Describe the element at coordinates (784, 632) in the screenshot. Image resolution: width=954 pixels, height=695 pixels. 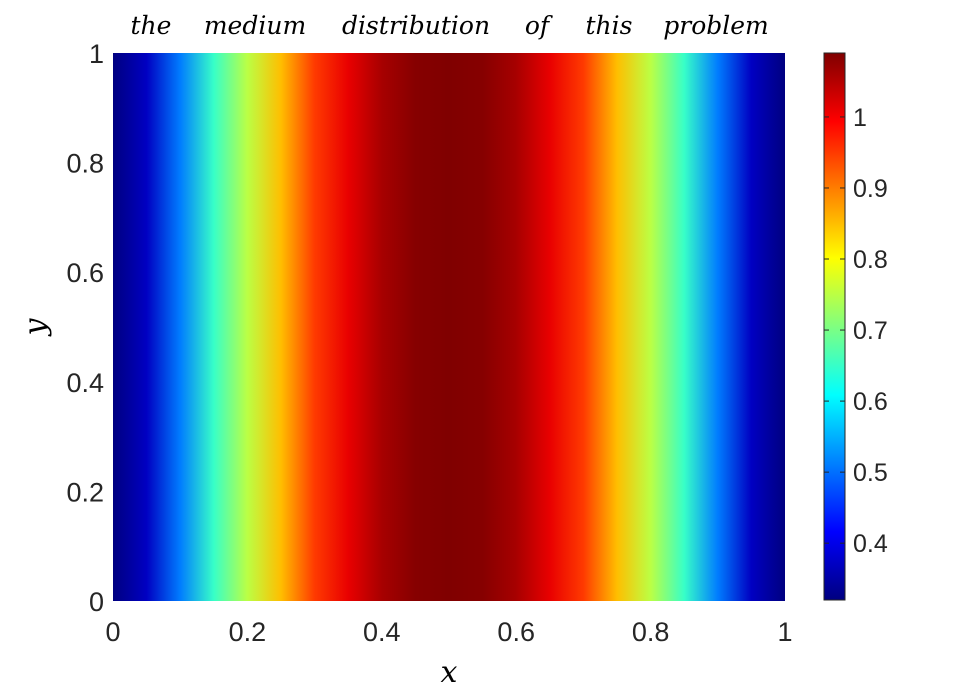
I see `x-tick-label: 1` at that location.